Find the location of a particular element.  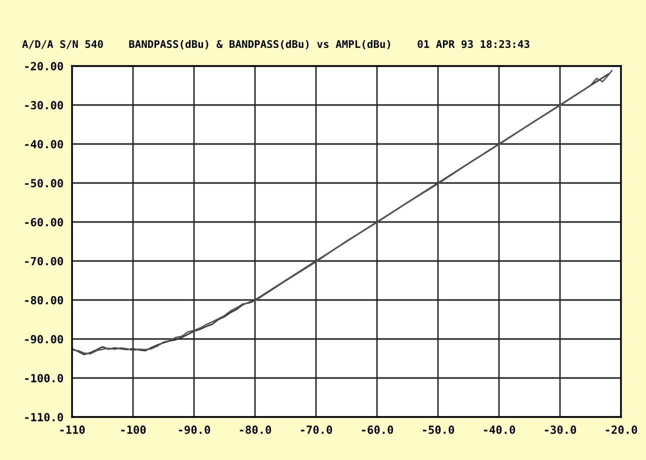

chart-title: A/D/A S/N 540 BANDPASS(dBu) & BANDPASS(dBu) vs AMPL(dBu) 01 APR 93 18:23:43 is located at coordinates (276, 45).